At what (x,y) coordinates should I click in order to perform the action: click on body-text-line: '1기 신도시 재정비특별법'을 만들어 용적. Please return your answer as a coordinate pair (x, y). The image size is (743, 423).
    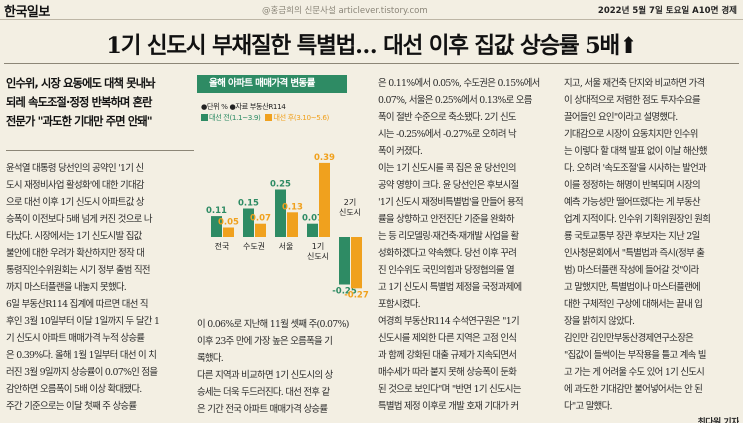
    Looking at the image, I should click on (451, 202).